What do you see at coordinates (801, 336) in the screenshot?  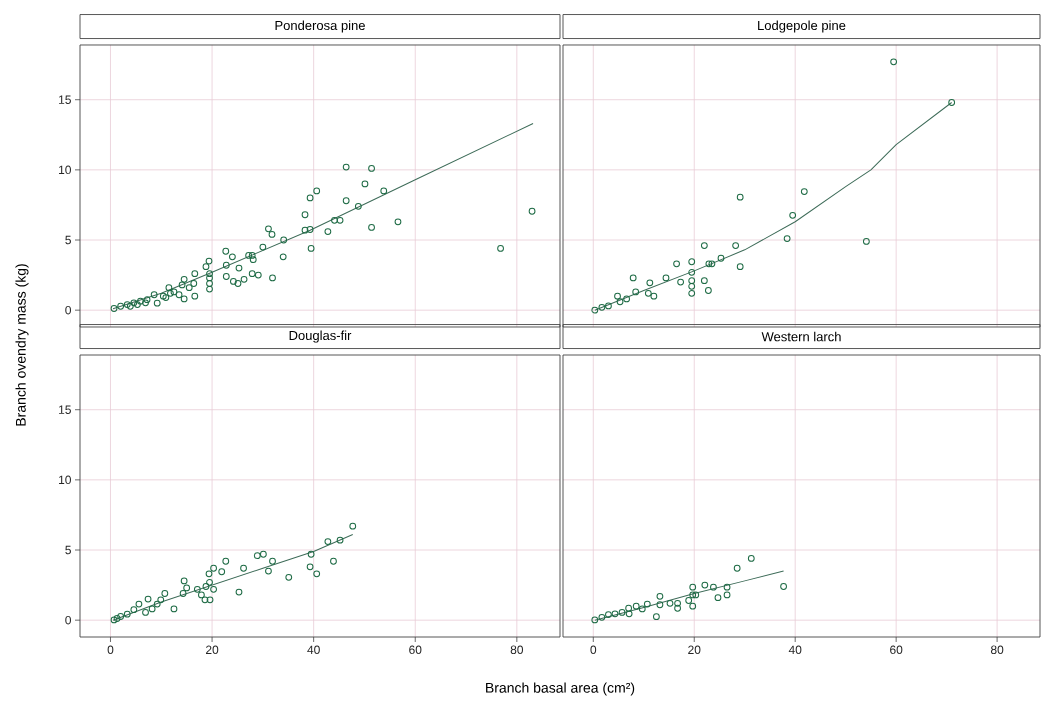 I see `chart-title: Western larch` at bounding box center [801, 336].